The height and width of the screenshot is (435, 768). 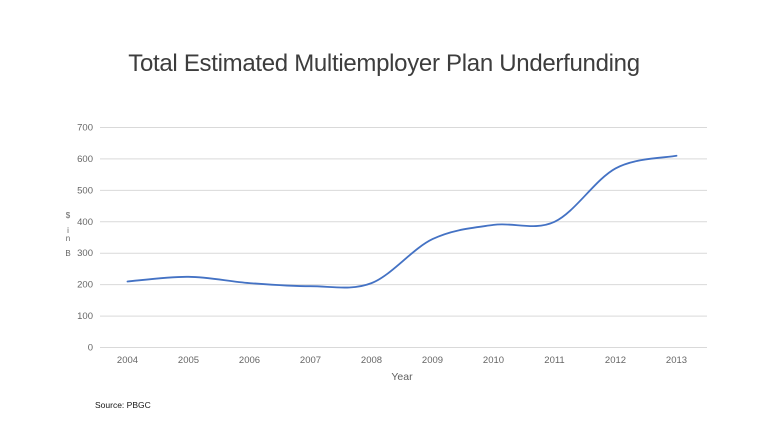 What do you see at coordinates (85, 285) in the screenshot?
I see `y-tick-label: 200` at bounding box center [85, 285].